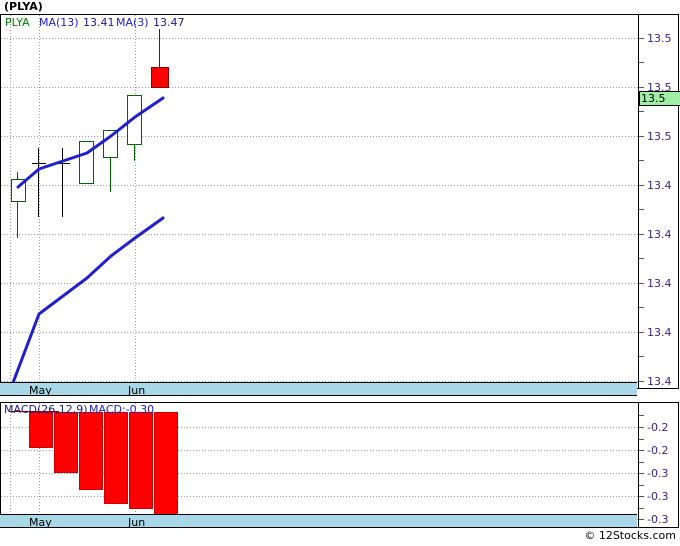  I want to click on price-date-strip: May Jun, so click(318, 389).